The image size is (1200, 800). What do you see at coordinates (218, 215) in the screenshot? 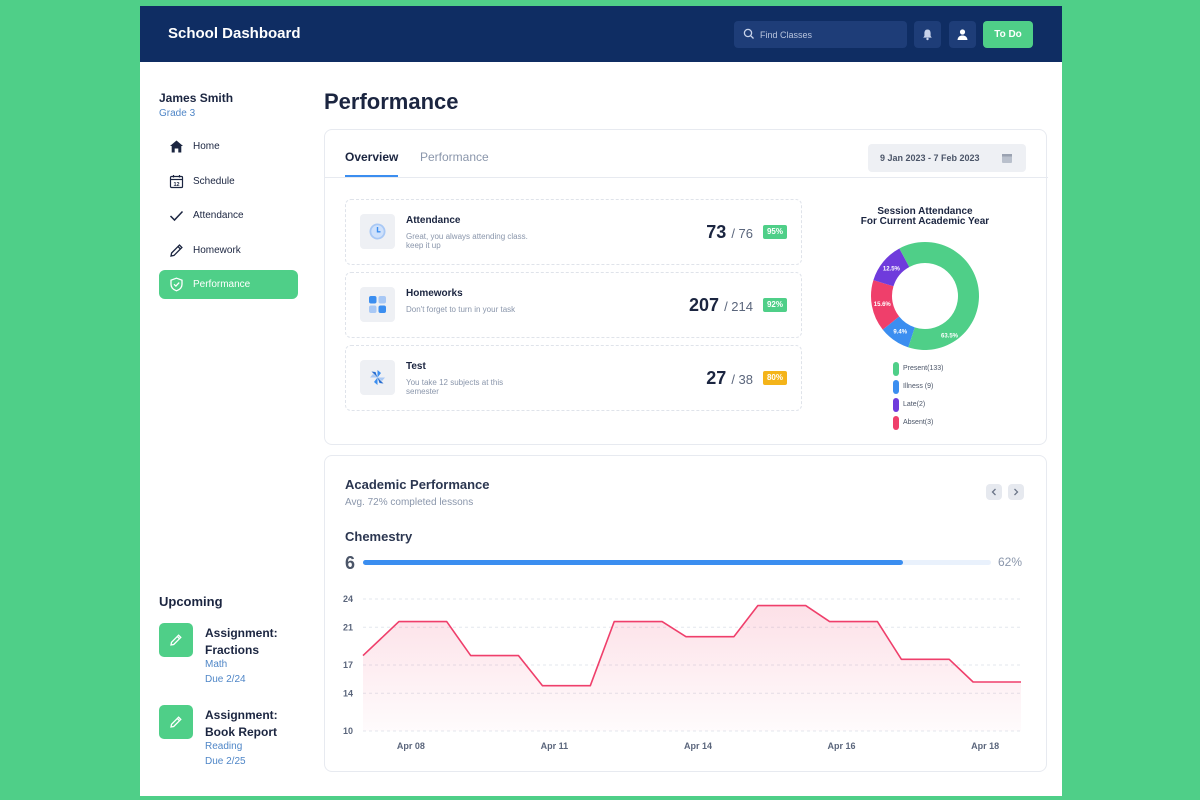
I see `sidebar-item-label: Attendance` at bounding box center [218, 215].